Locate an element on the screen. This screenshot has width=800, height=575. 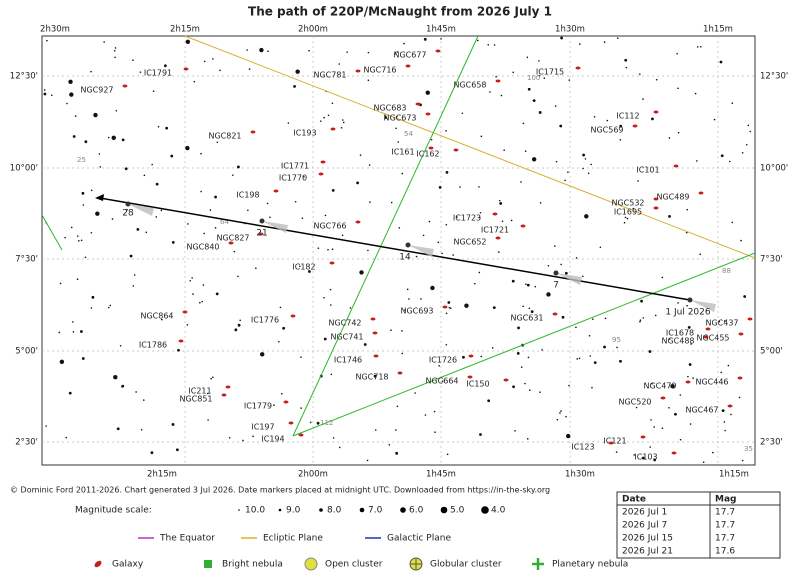
table-cell: 2026 Jul 7 is located at coordinates (644, 526).